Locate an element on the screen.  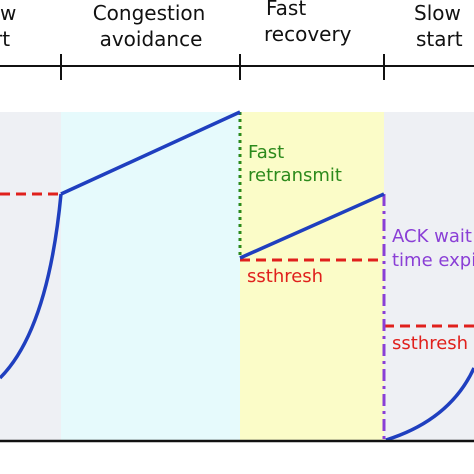
cwnd-fast-recovery is located at coordinates (312, 226).